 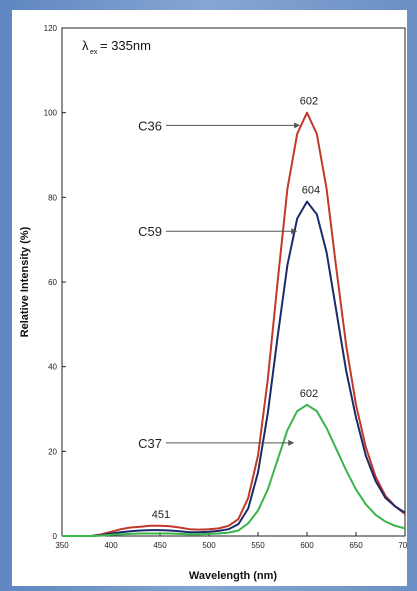 I want to click on y-tick-label-5: 100, so click(x=51, y=113).